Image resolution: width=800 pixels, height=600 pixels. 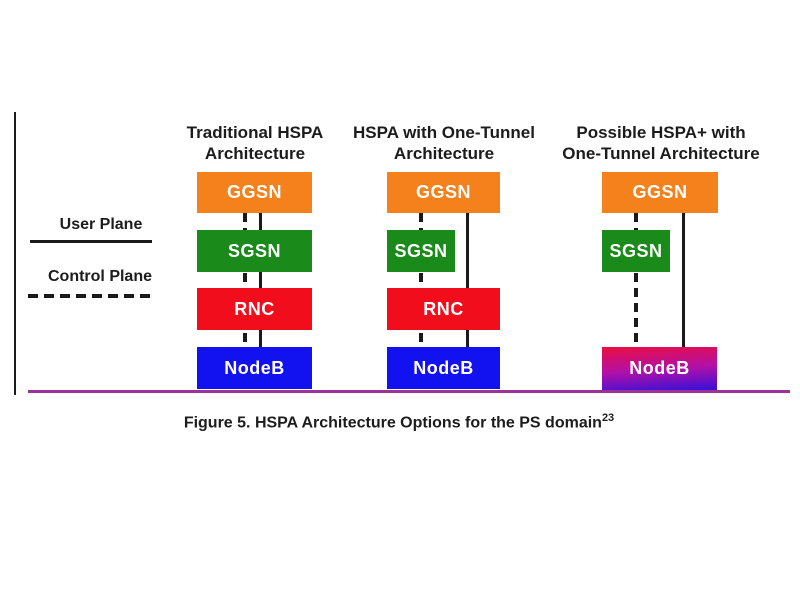 What do you see at coordinates (254, 309) in the screenshot?
I see `col1-node-rnc: RNC` at bounding box center [254, 309].